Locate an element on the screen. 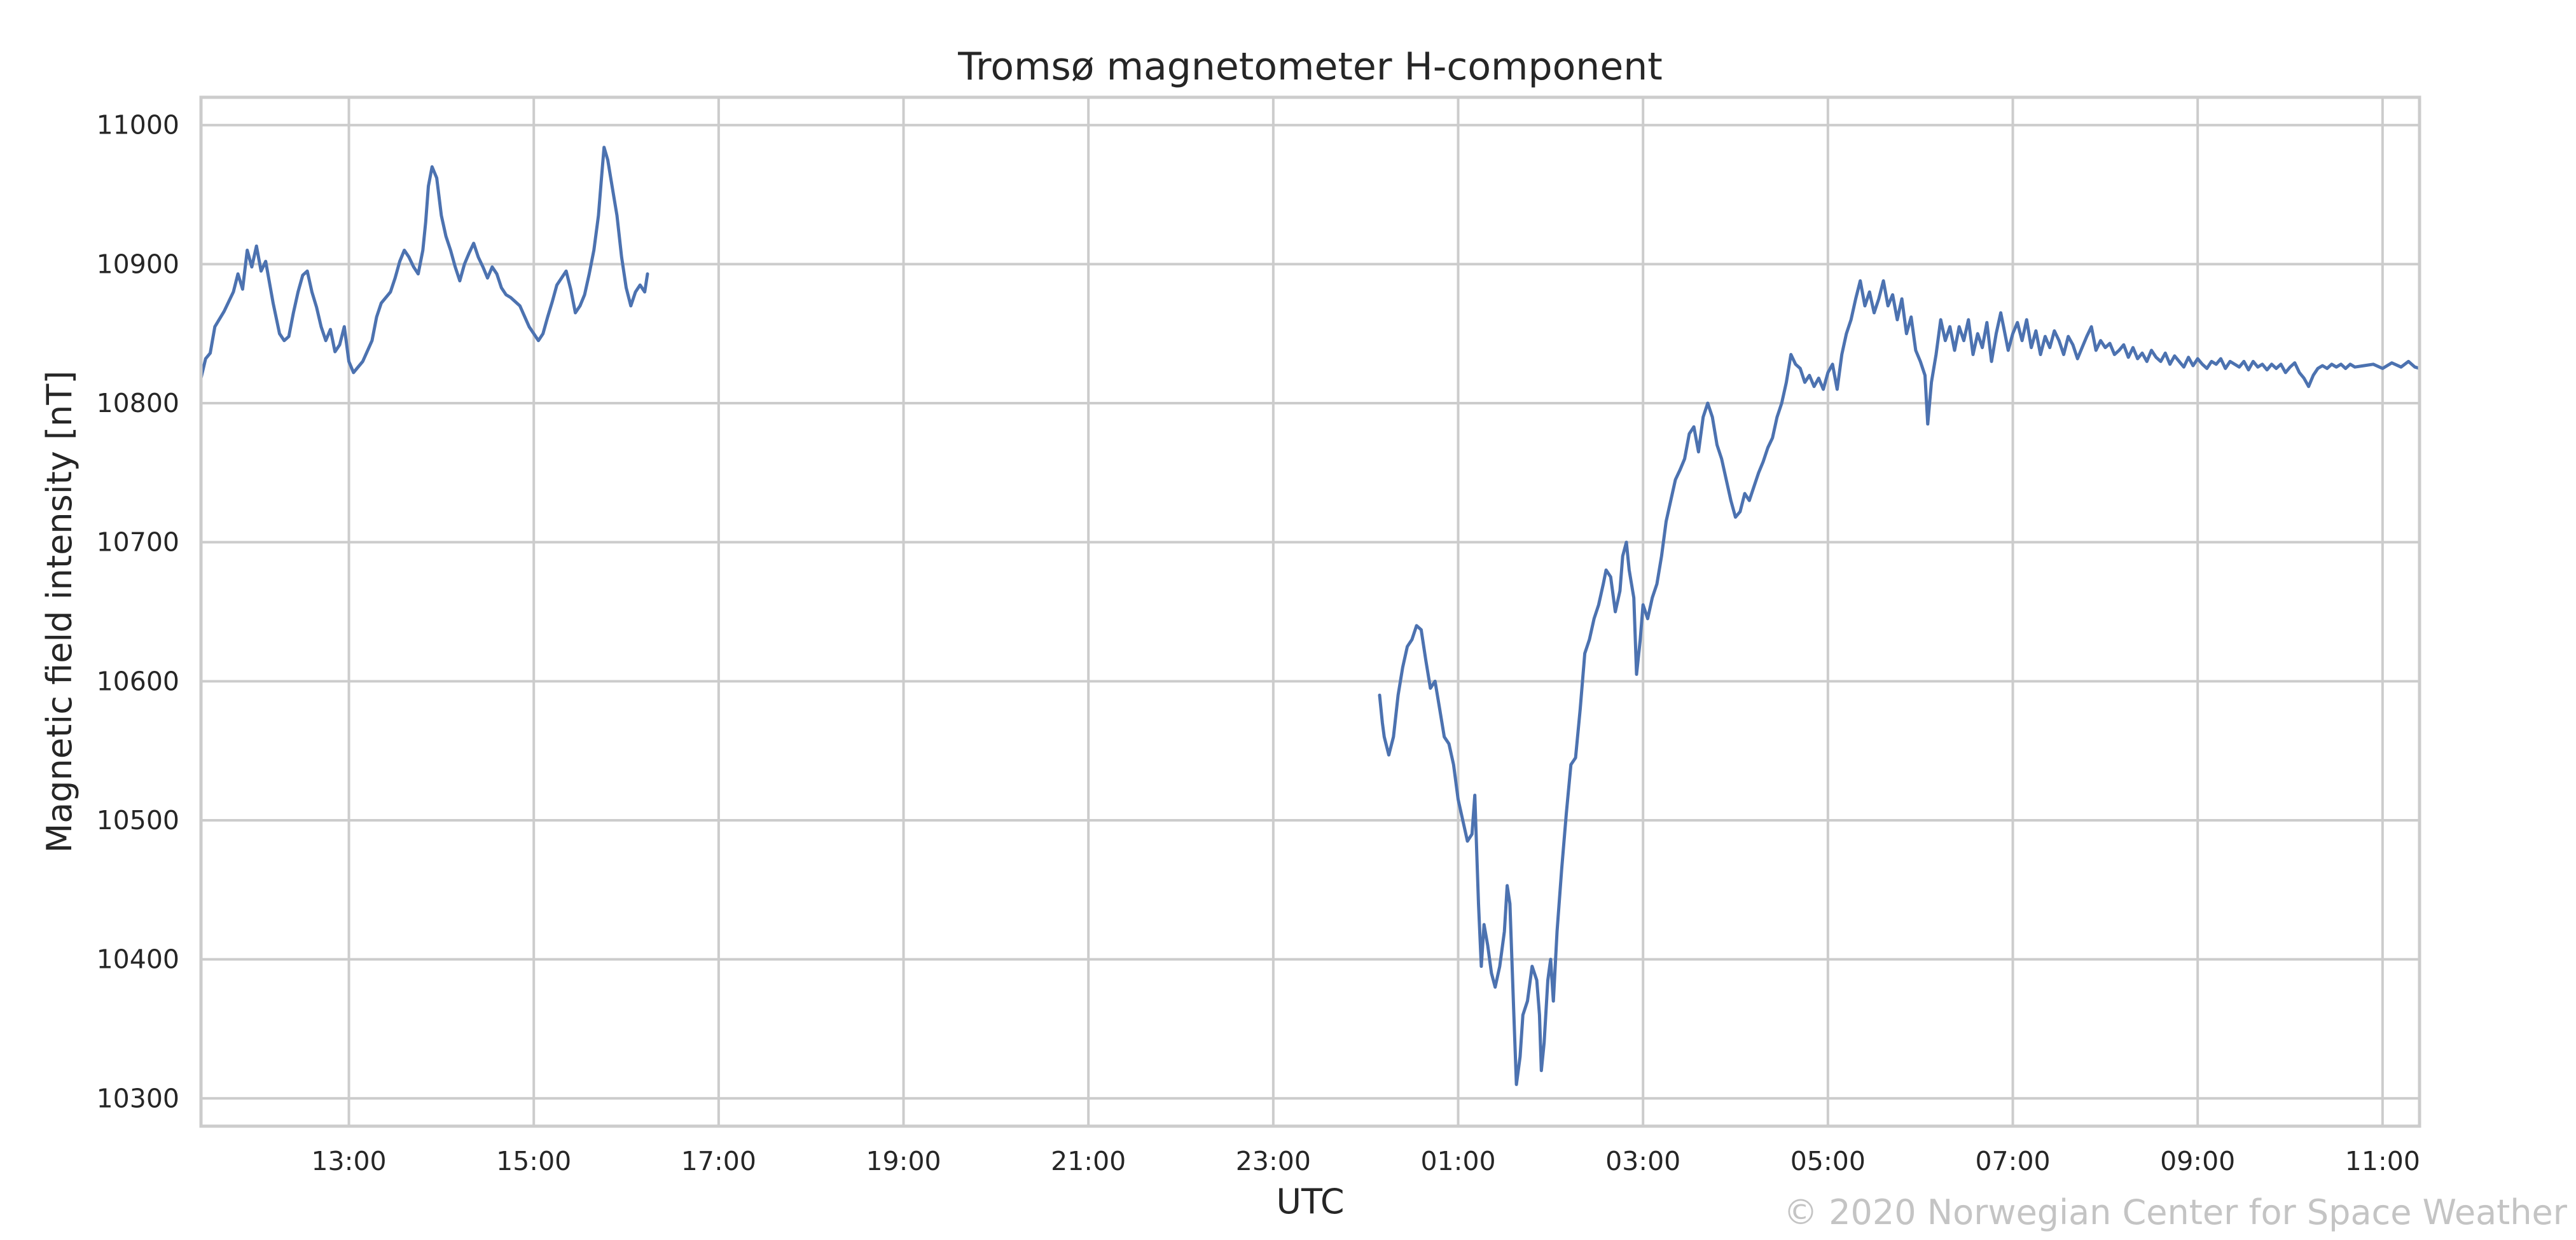  x-tick-label: 05:00 is located at coordinates (1828, 1161).